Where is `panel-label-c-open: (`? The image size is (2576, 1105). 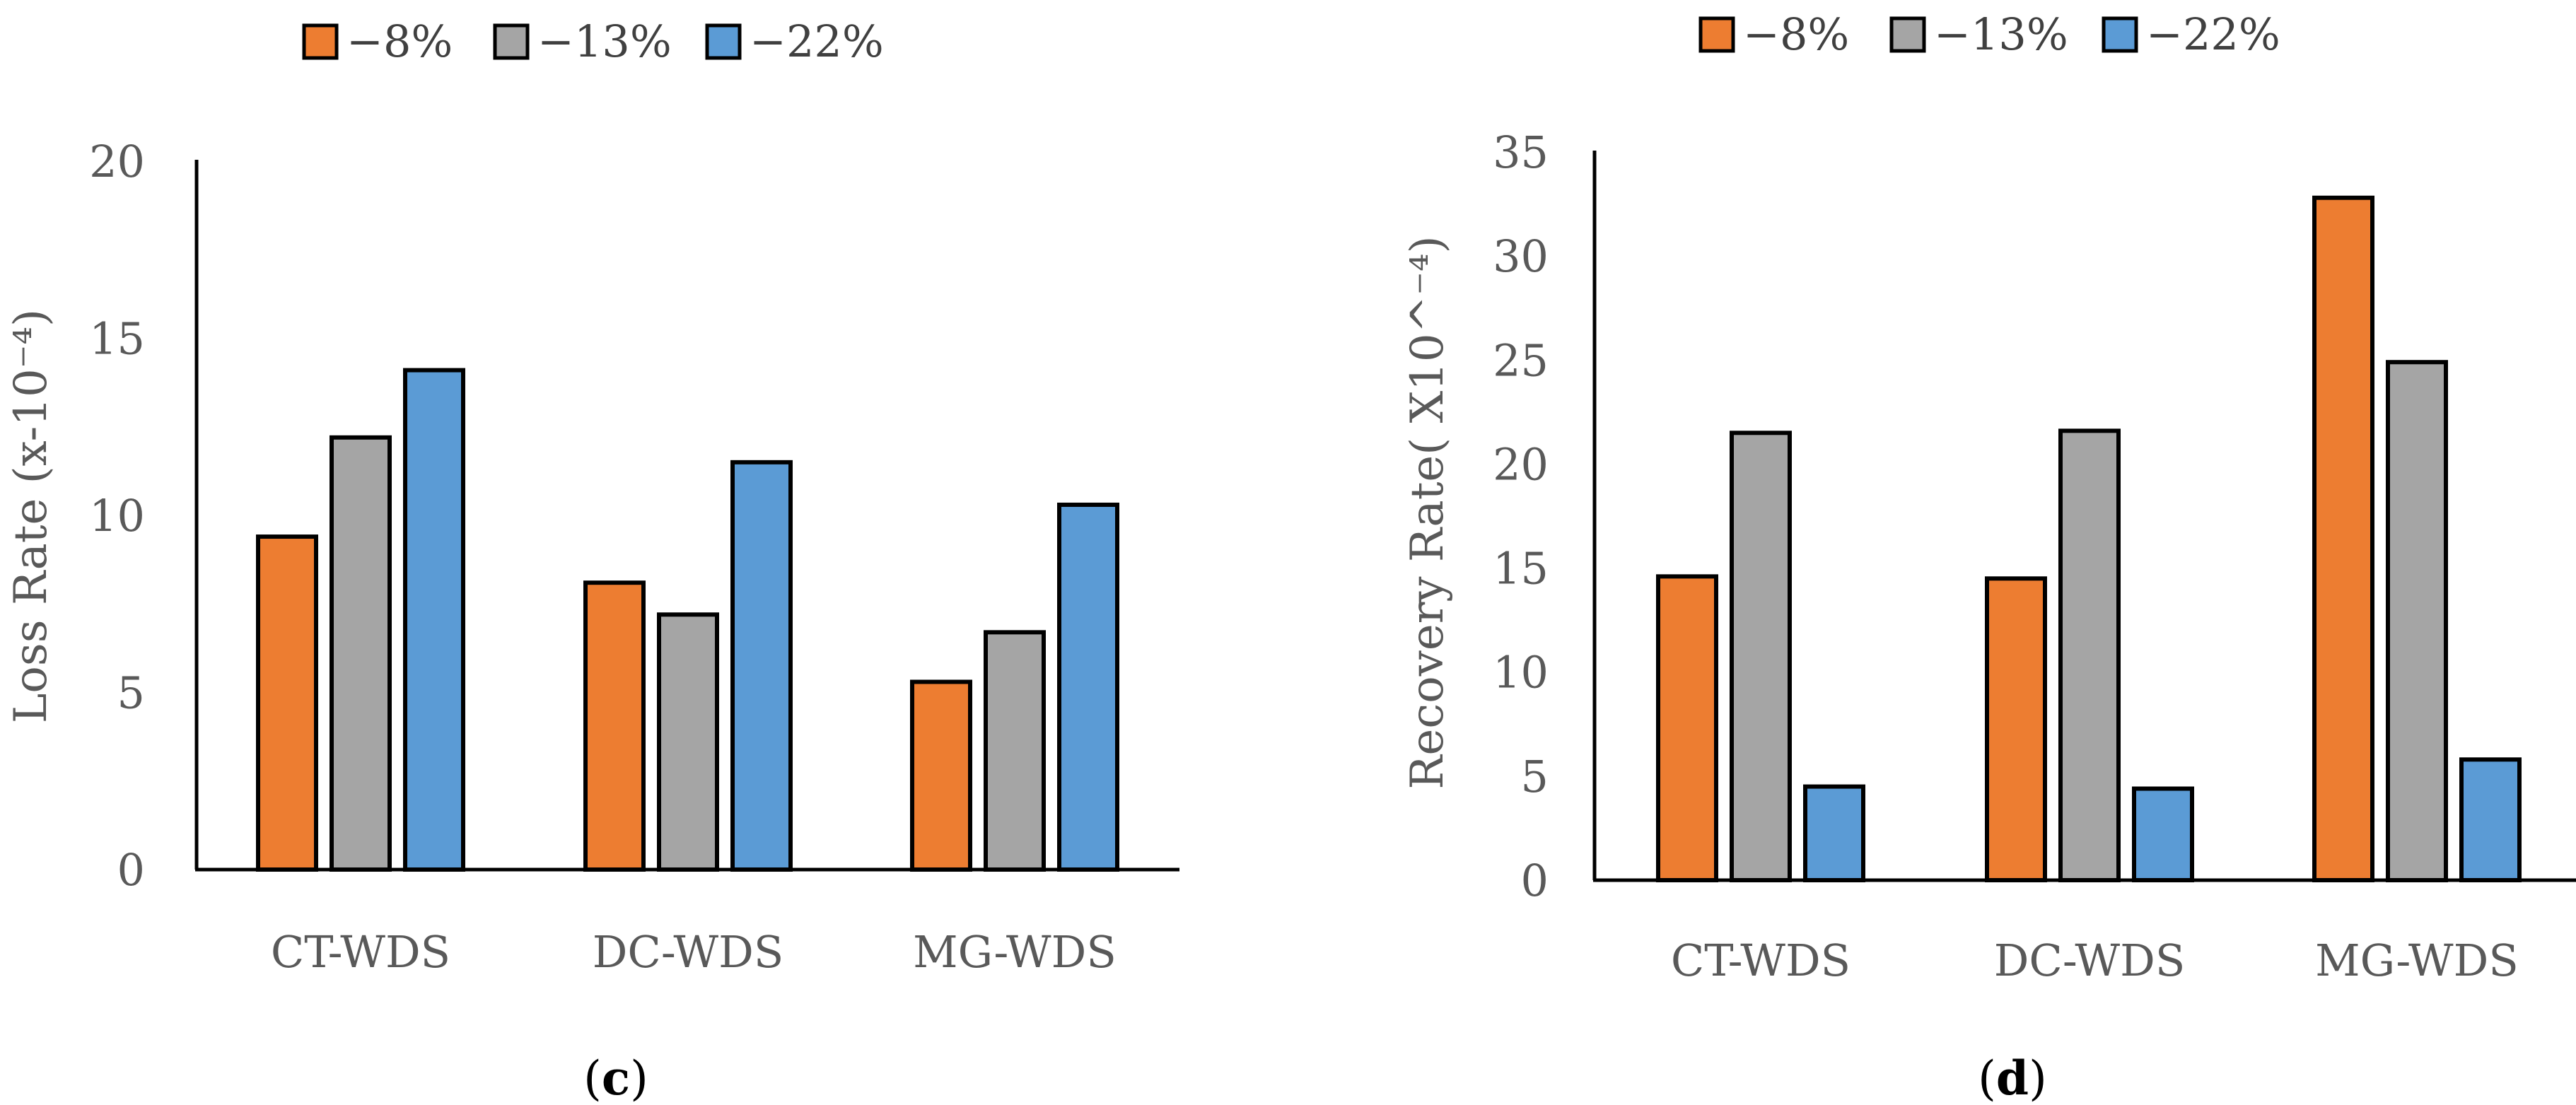
panel-label-c-open: ( is located at coordinates (592, 1078).